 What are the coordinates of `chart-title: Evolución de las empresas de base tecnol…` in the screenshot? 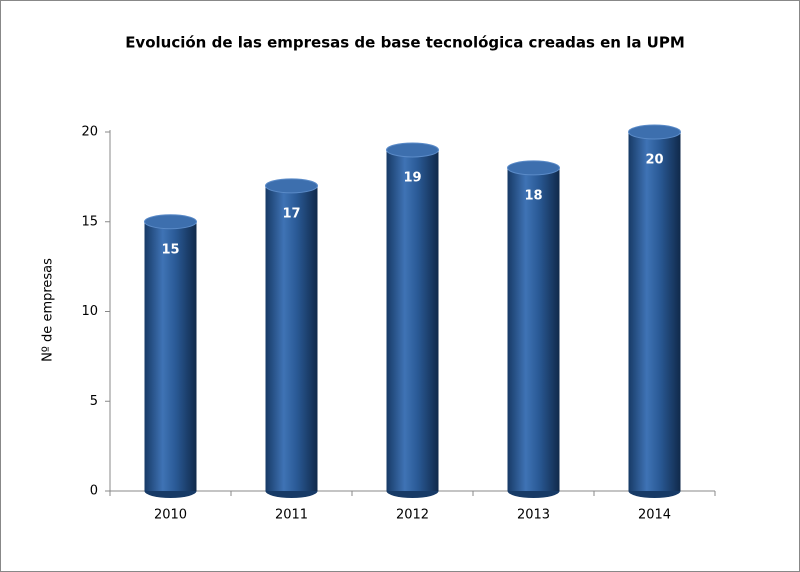 It's located at (405, 43).